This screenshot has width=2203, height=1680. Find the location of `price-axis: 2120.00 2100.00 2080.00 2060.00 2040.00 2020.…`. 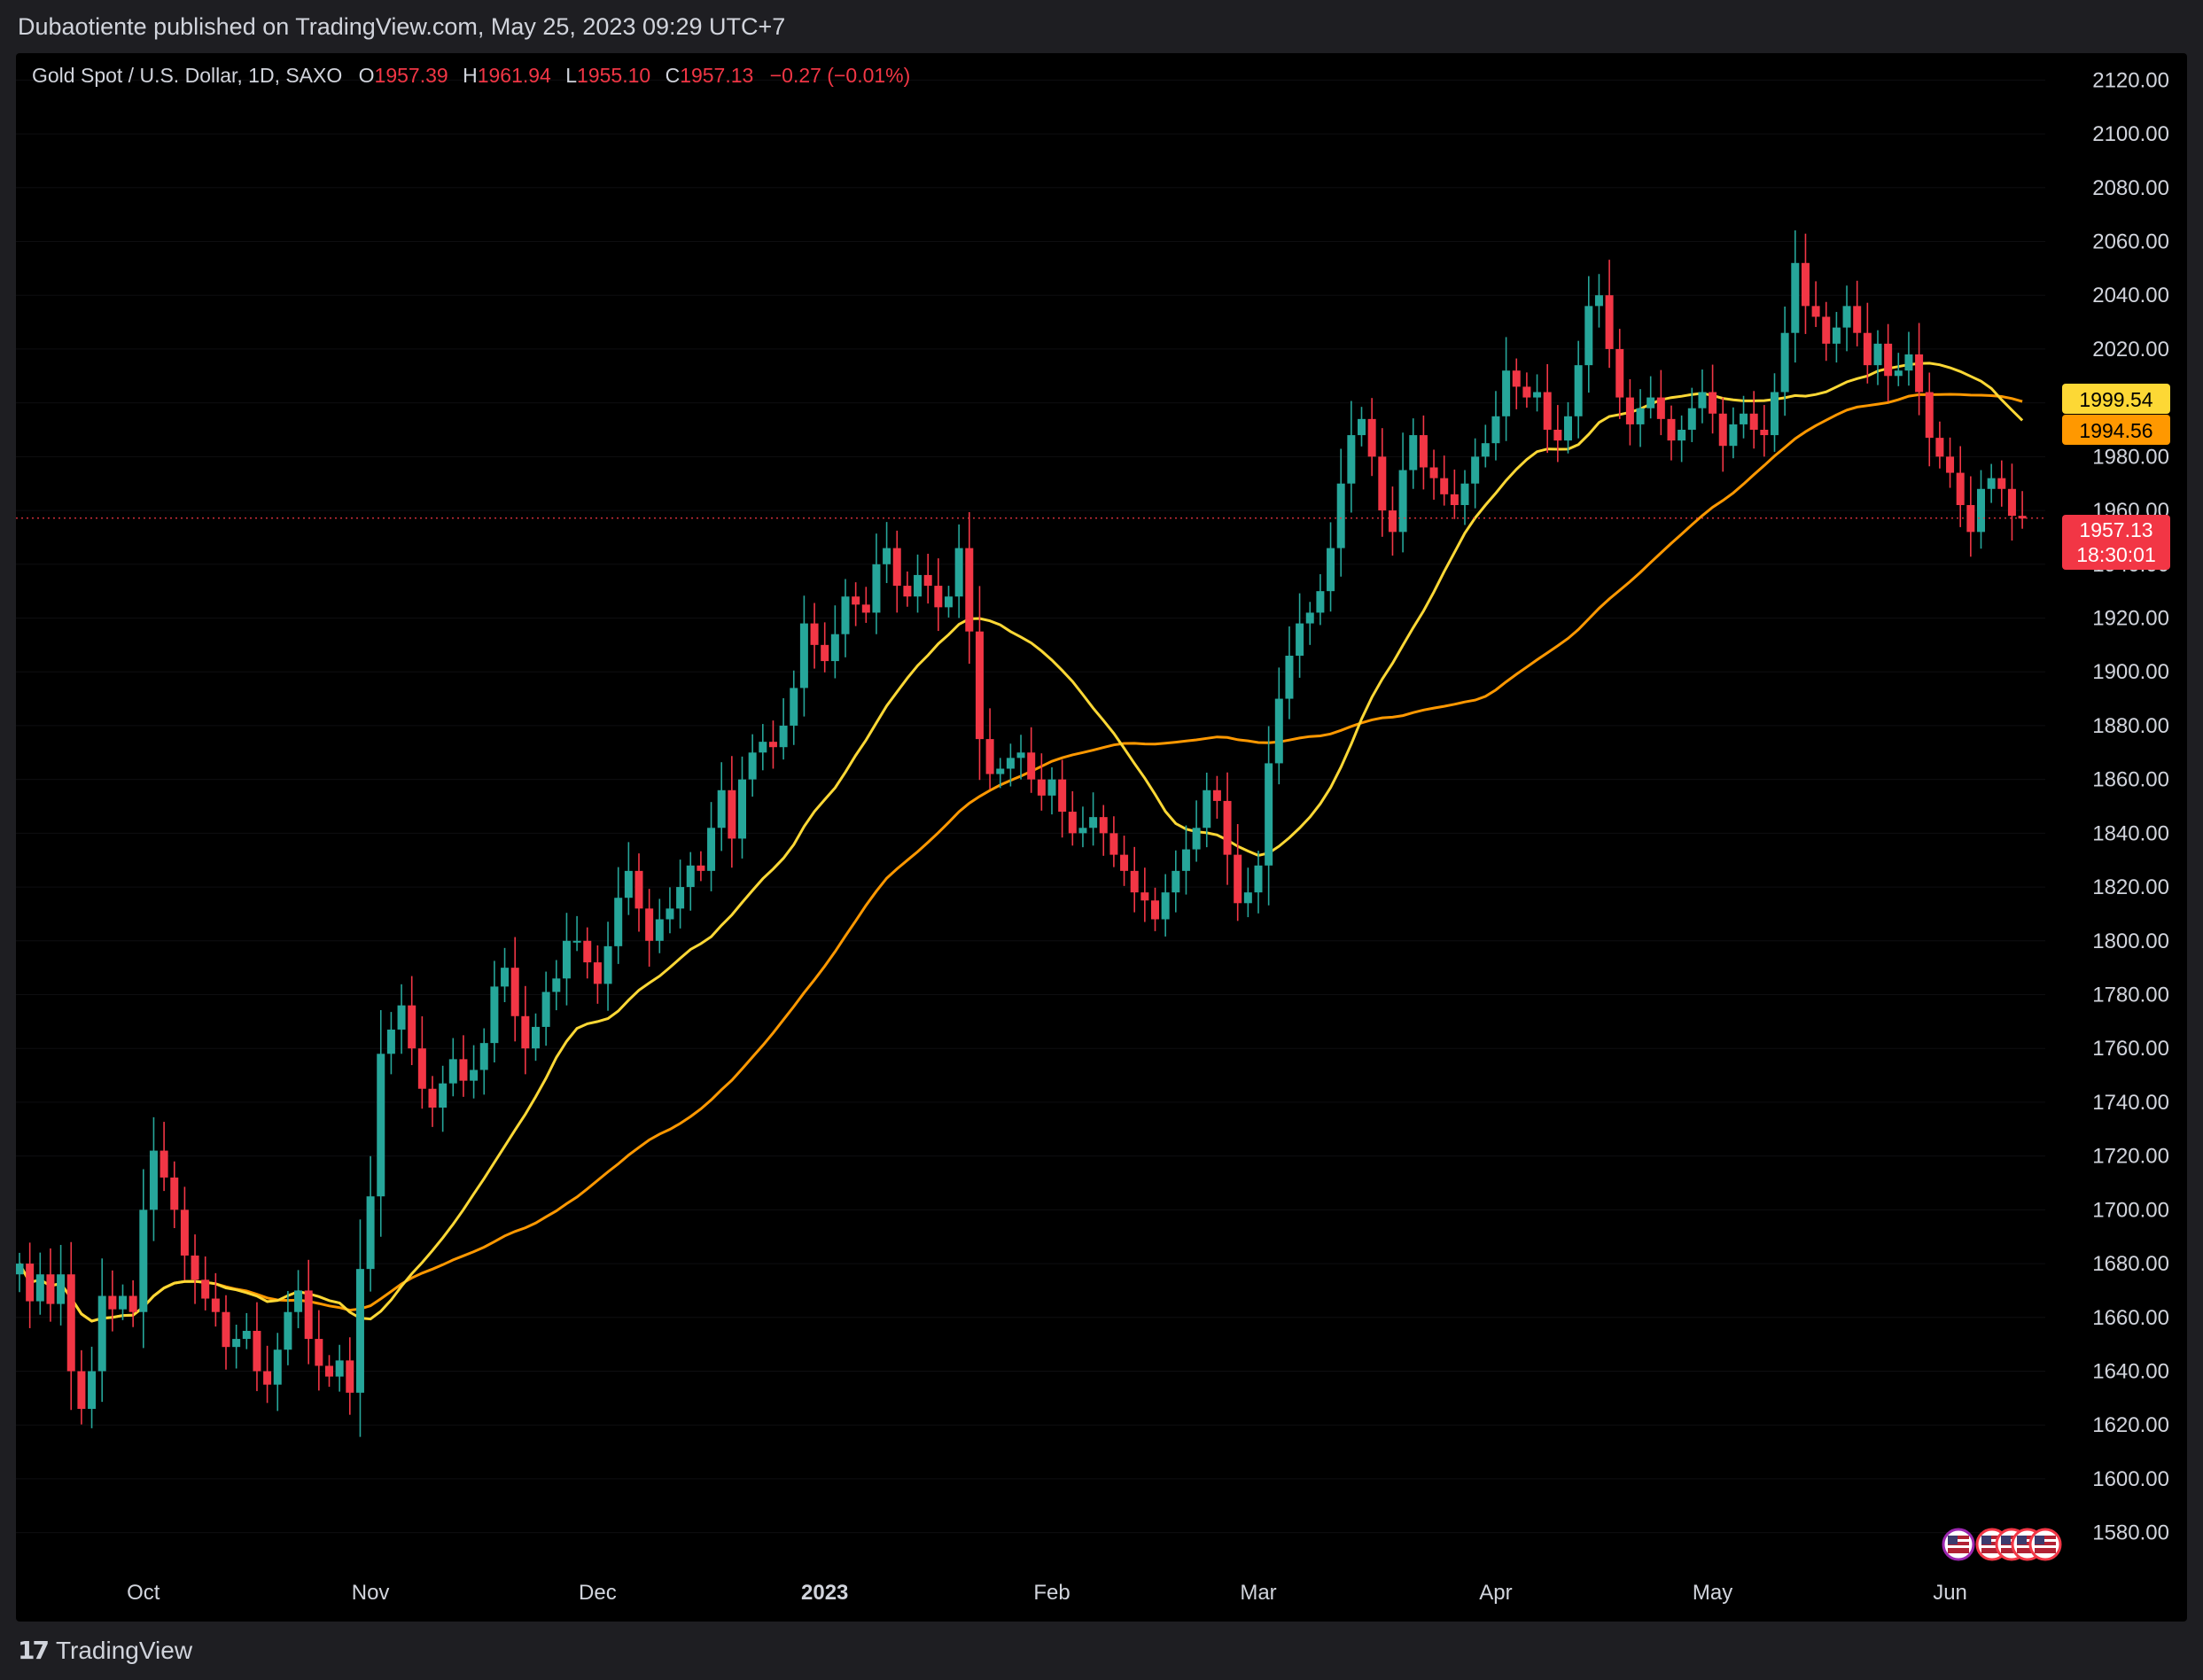

price-axis: 2120.00 2100.00 2080.00 2060.00 2040.00 2020.… is located at coordinates (2130, 806).